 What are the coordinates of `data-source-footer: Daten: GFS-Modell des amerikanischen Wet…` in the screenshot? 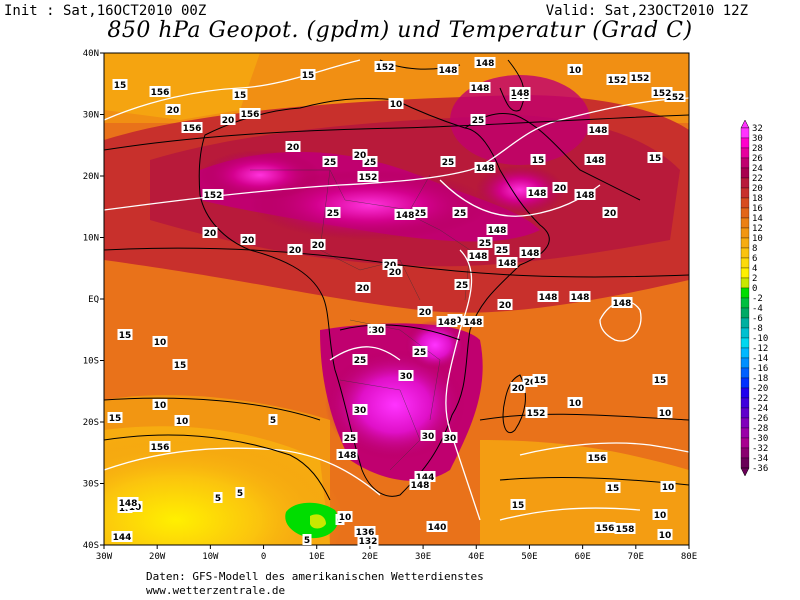 It's located at (315, 584).